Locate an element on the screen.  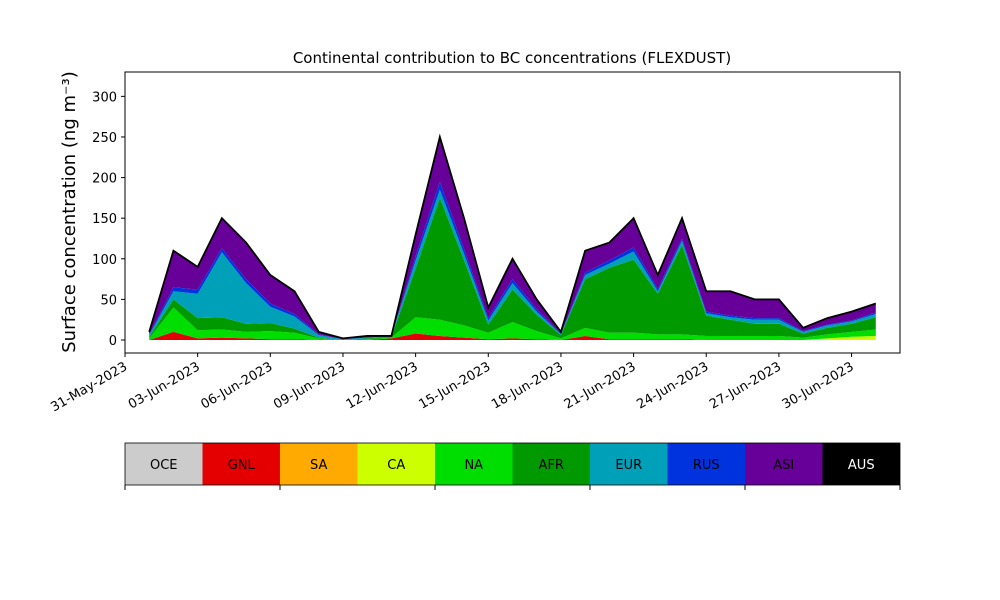
area is located at coordinates (512, 324).